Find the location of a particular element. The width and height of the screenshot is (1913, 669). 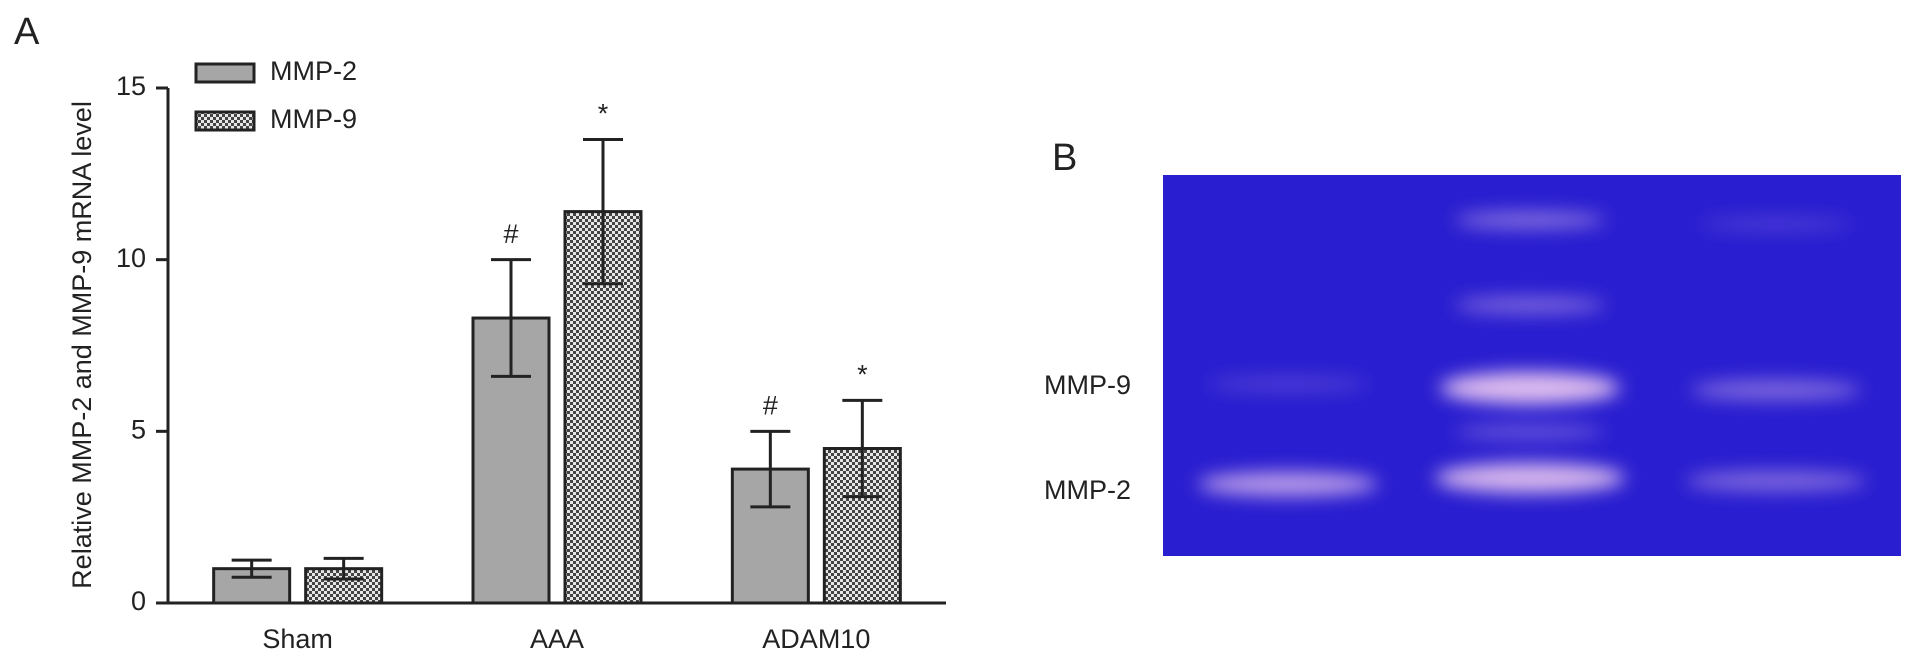

y-tick-label: 5 is located at coordinates (138, 429).